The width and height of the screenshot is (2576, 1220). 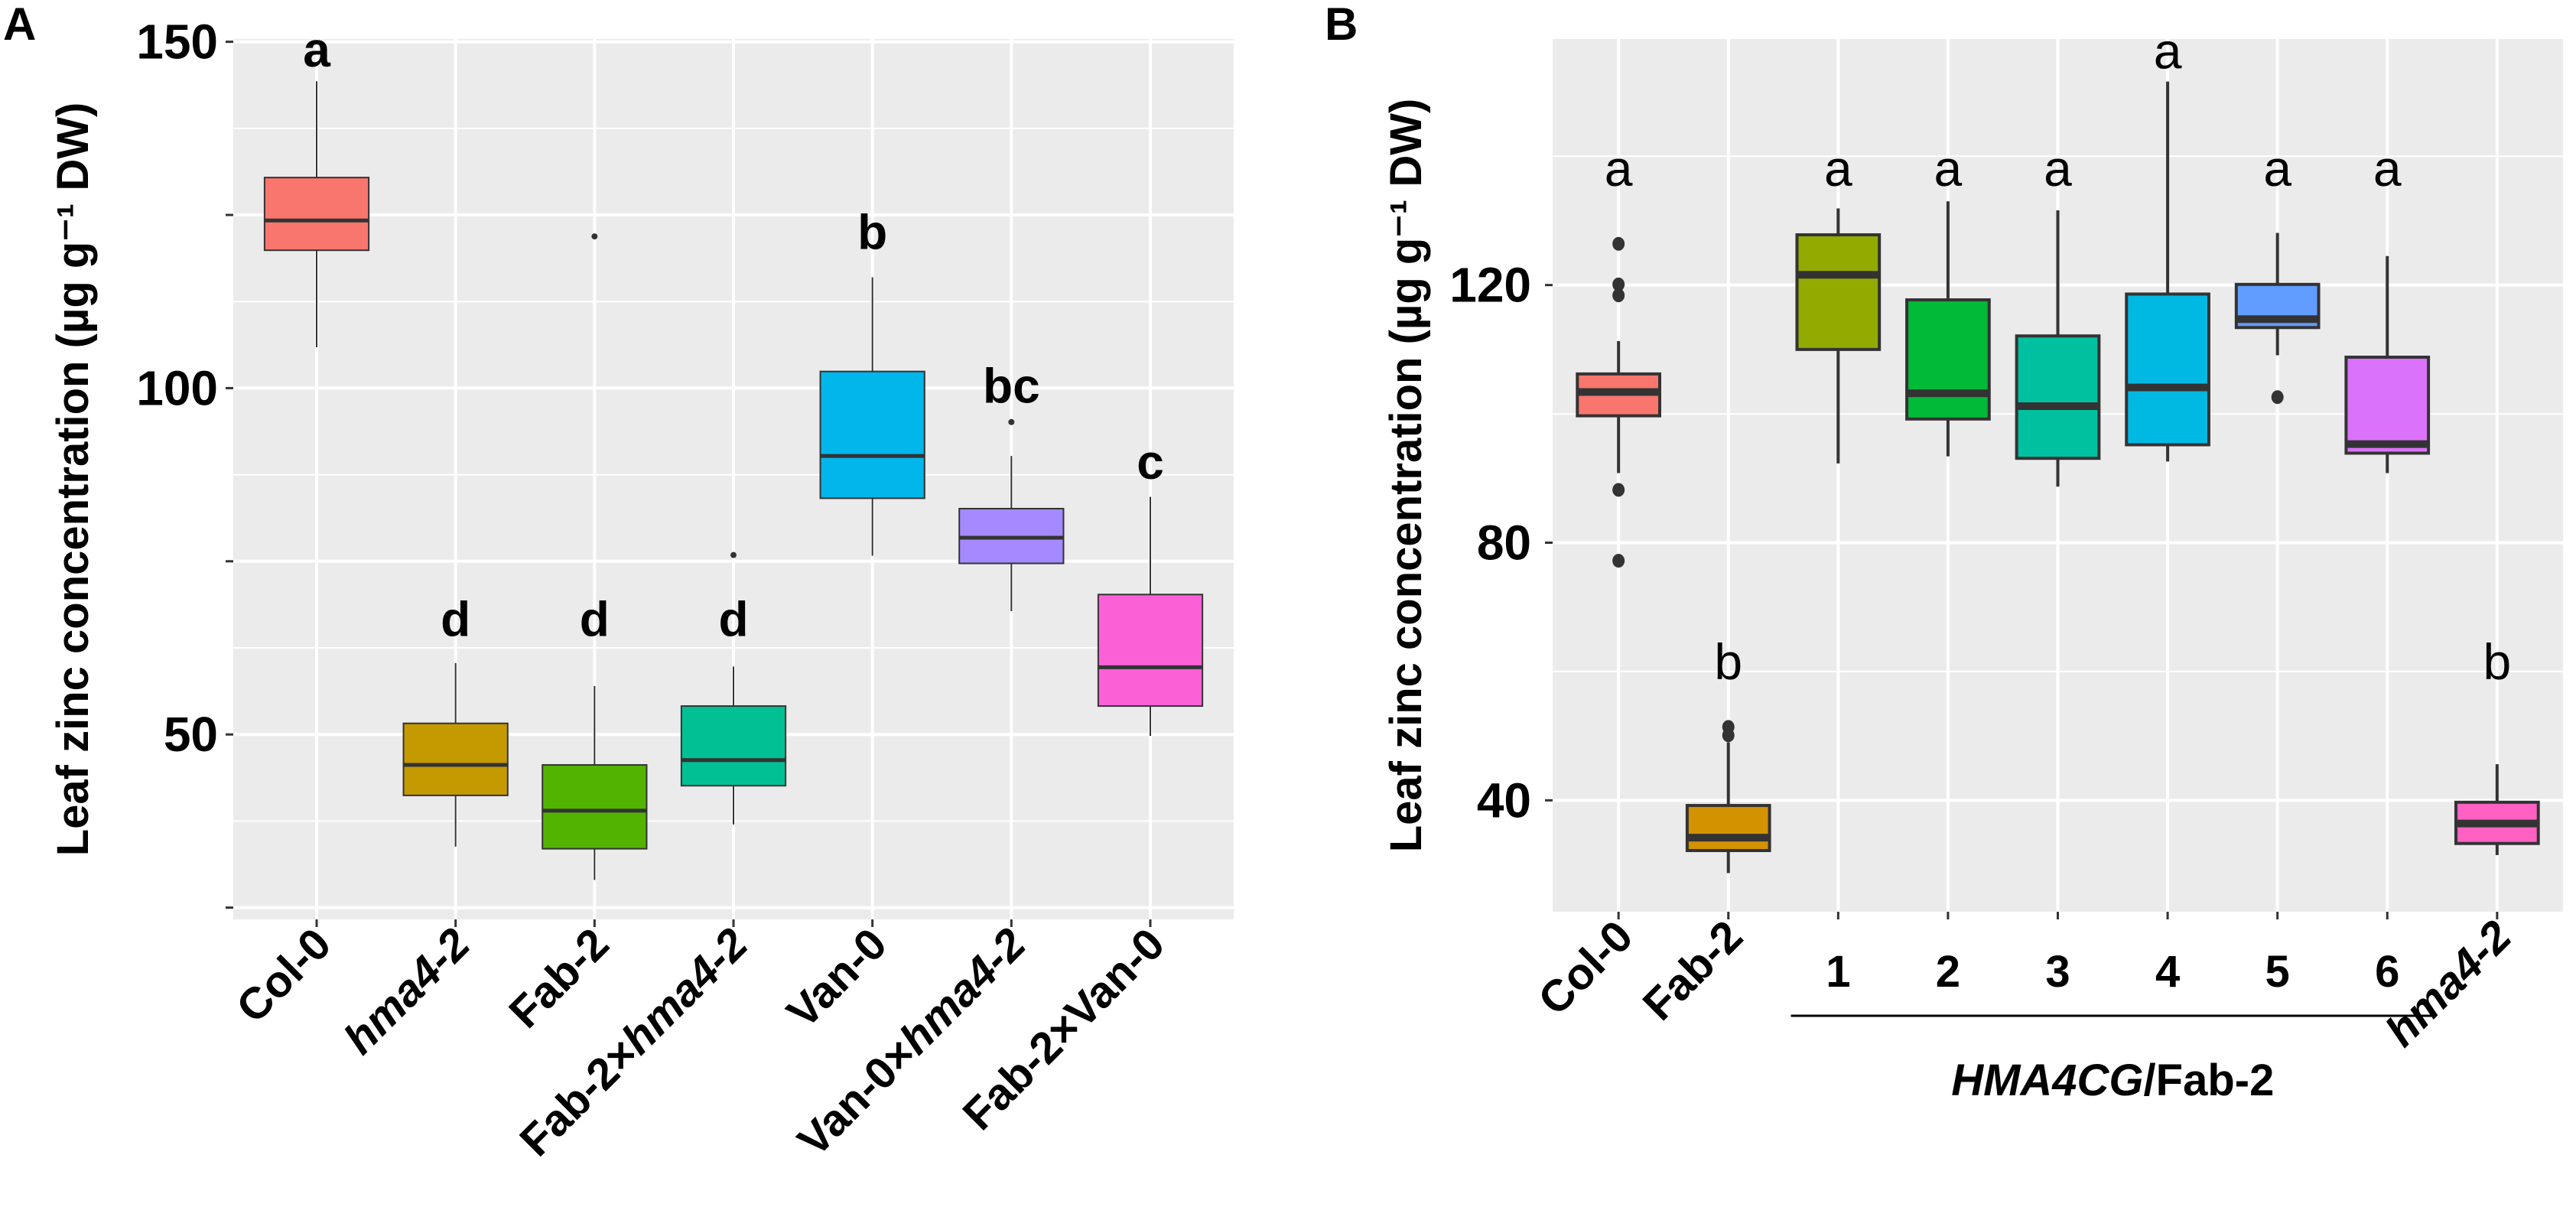 I want to click on boxplot-group: c, so click(x=1150, y=585).